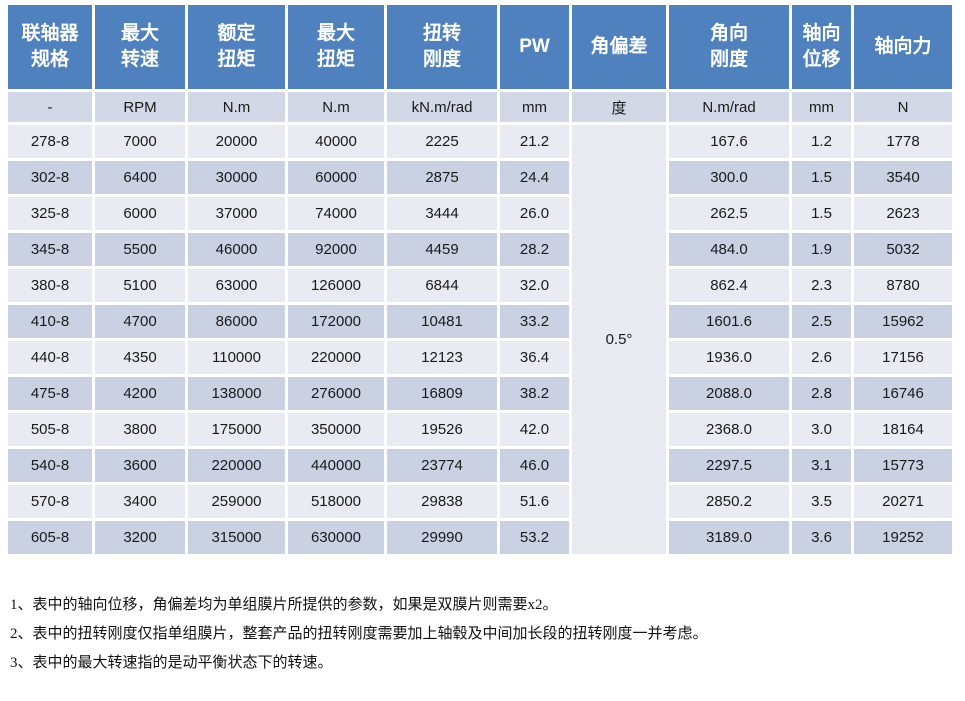 The width and height of the screenshot is (965, 701). Describe the element at coordinates (50, 357) in the screenshot. I see `row-spec: 440-8` at that location.